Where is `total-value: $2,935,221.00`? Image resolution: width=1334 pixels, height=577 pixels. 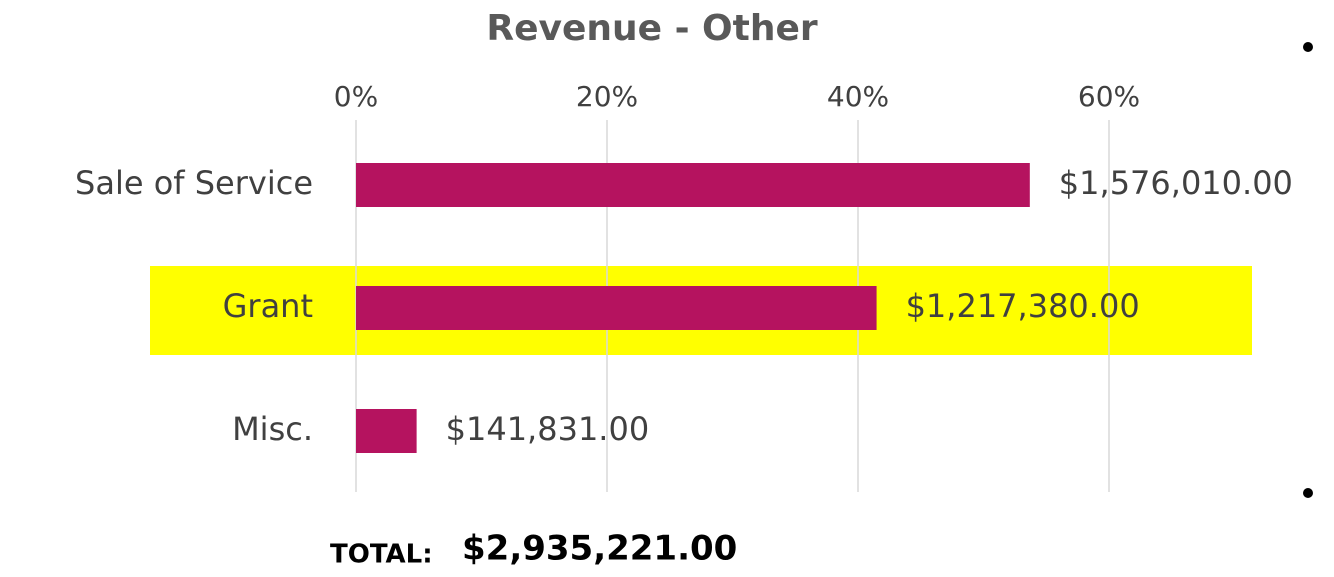
total-value: $2,935,221.00 is located at coordinates (599, 549).